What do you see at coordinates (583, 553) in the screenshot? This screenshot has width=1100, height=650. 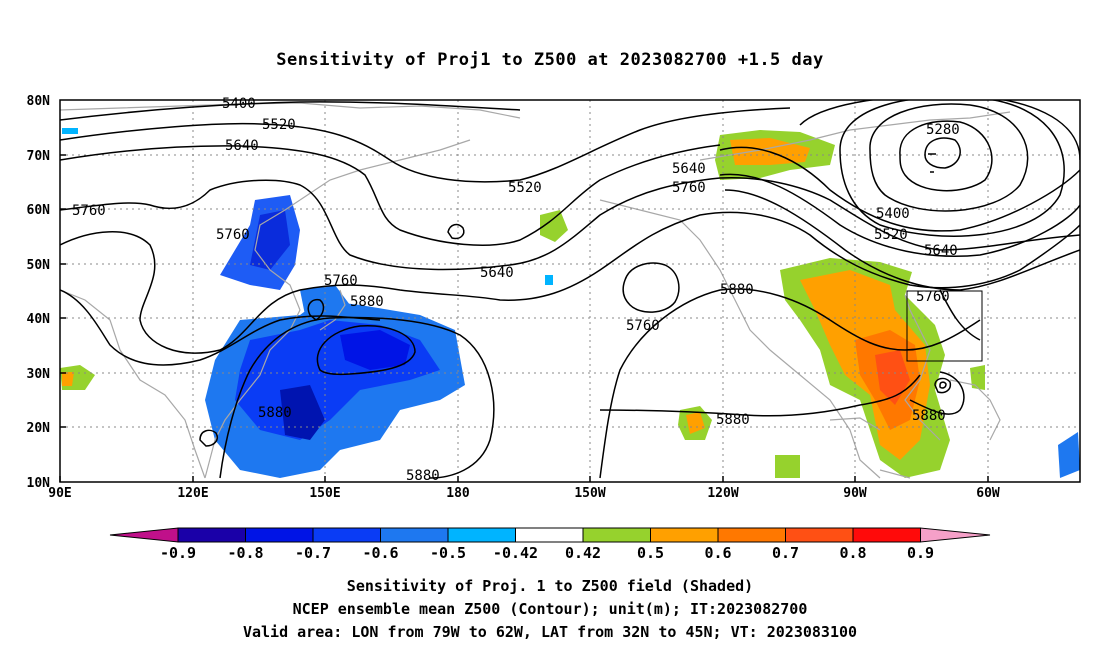 I see `colorbar-label: 0.42` at bounding box center [583, 553].